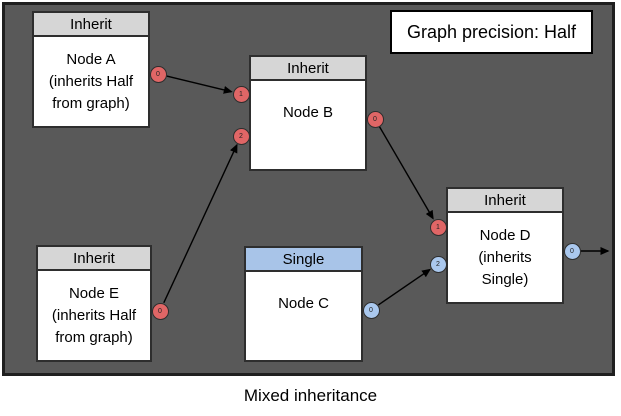 The height and width of the screenshot is (416, 621). What do you see at coordinates (94, 259) in the screenshot?
I see `node-e-header: Inherit` at bounding box center [94, 259].